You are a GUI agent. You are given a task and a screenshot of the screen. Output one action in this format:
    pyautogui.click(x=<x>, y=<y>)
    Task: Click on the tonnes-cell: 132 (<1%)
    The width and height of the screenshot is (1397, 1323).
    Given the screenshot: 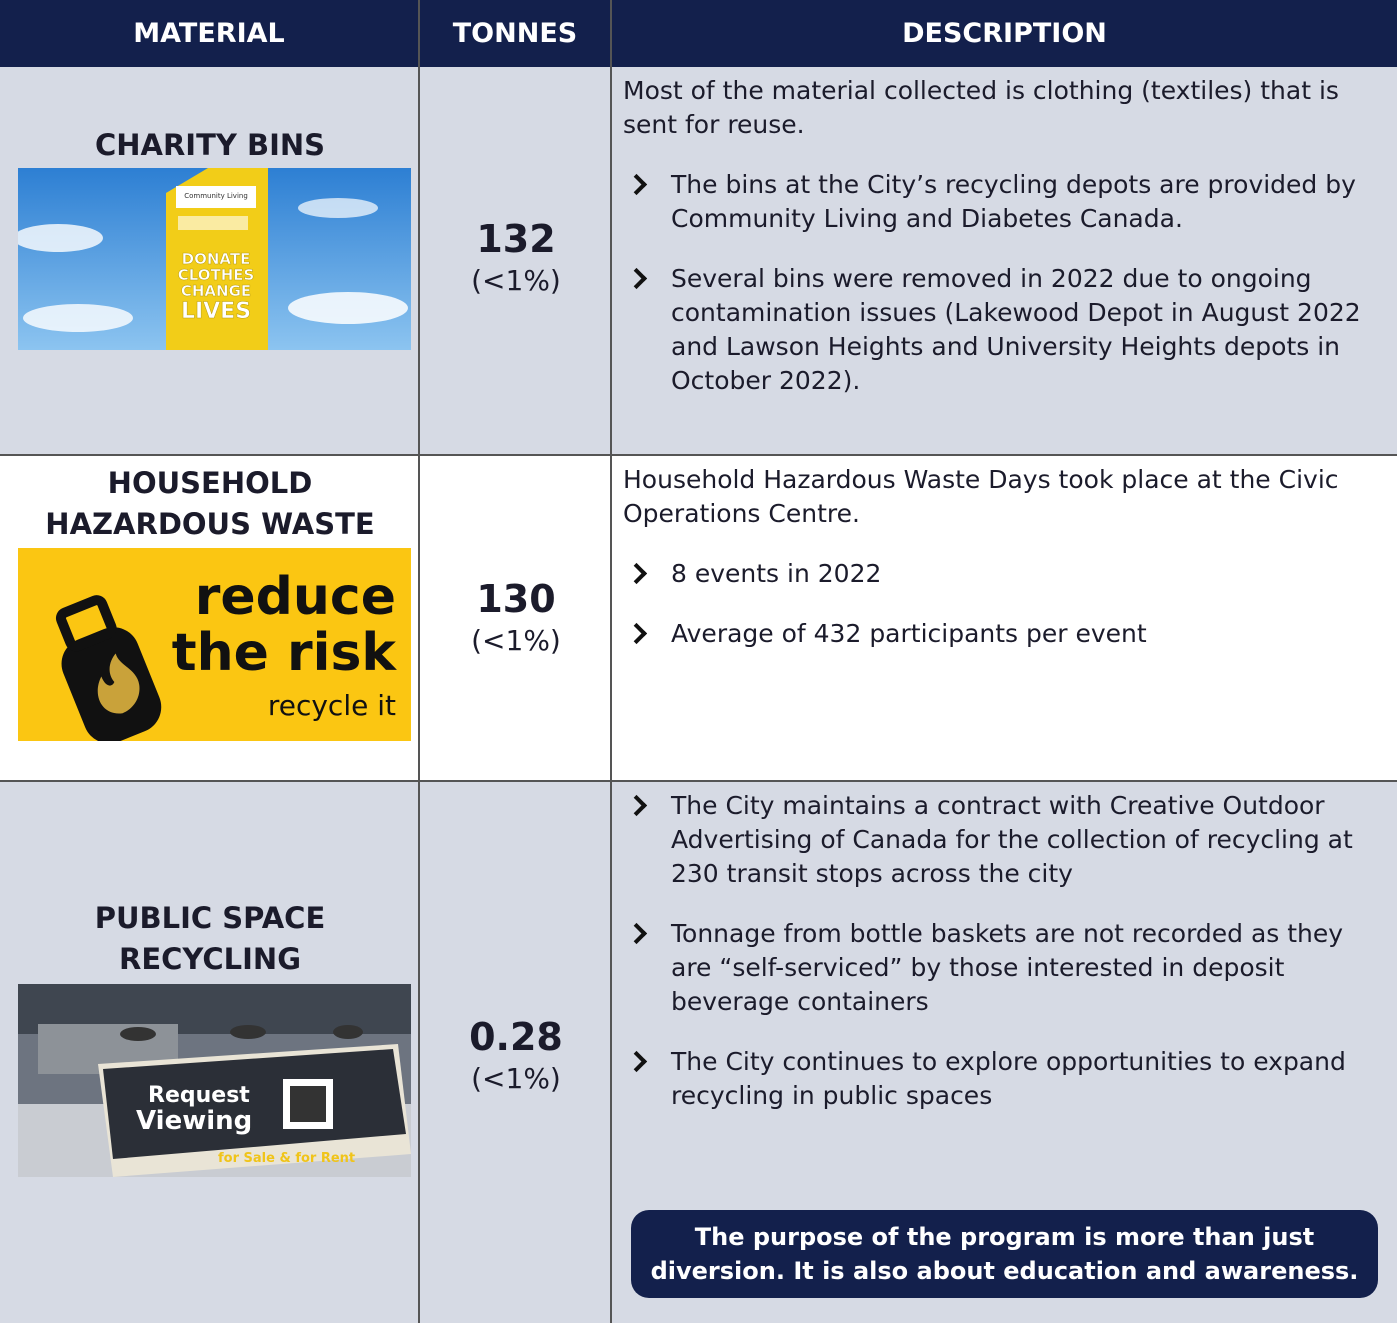 What is the action you would take?
    pyautogui.click(x=516, y=258)
    